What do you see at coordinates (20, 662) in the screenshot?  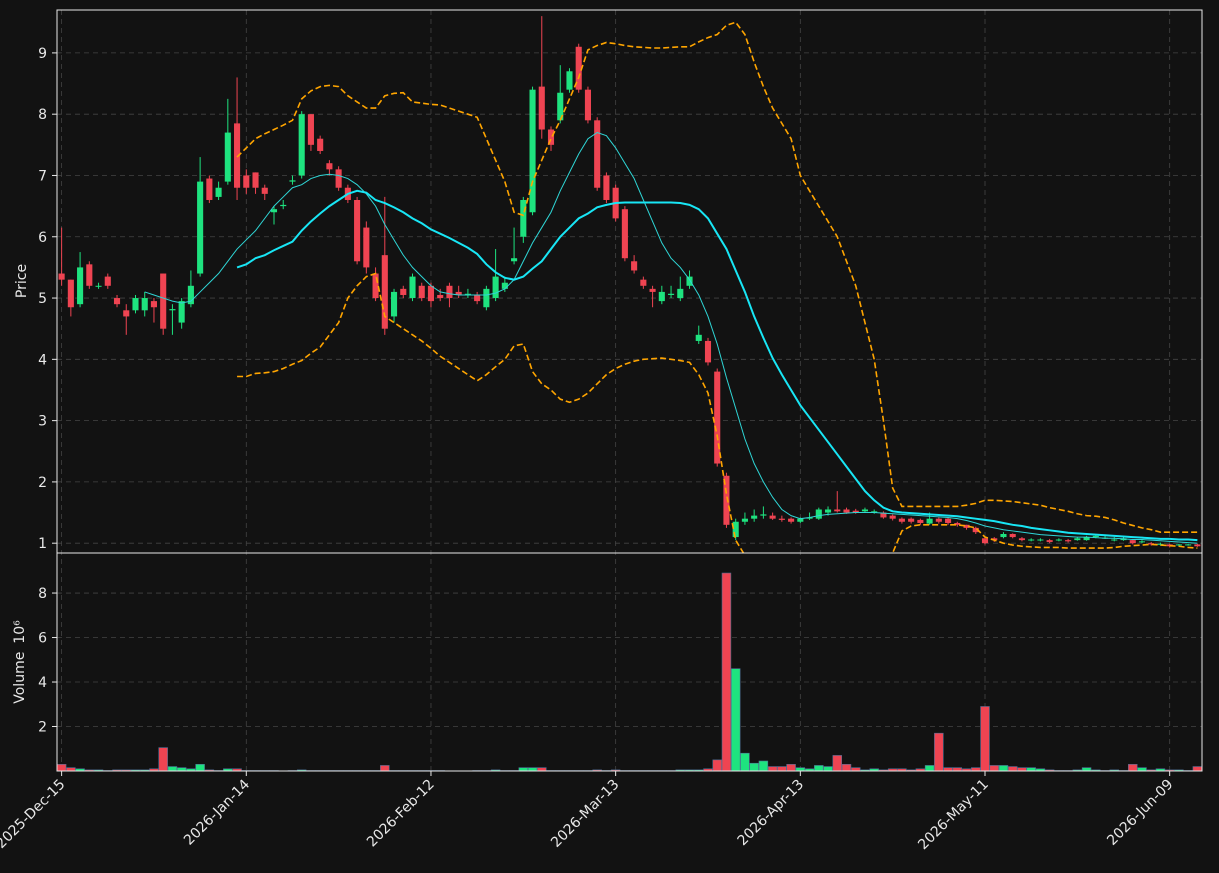 I see `volume-axis-label: Volume 10⁶` at bounding box center [20, 662].